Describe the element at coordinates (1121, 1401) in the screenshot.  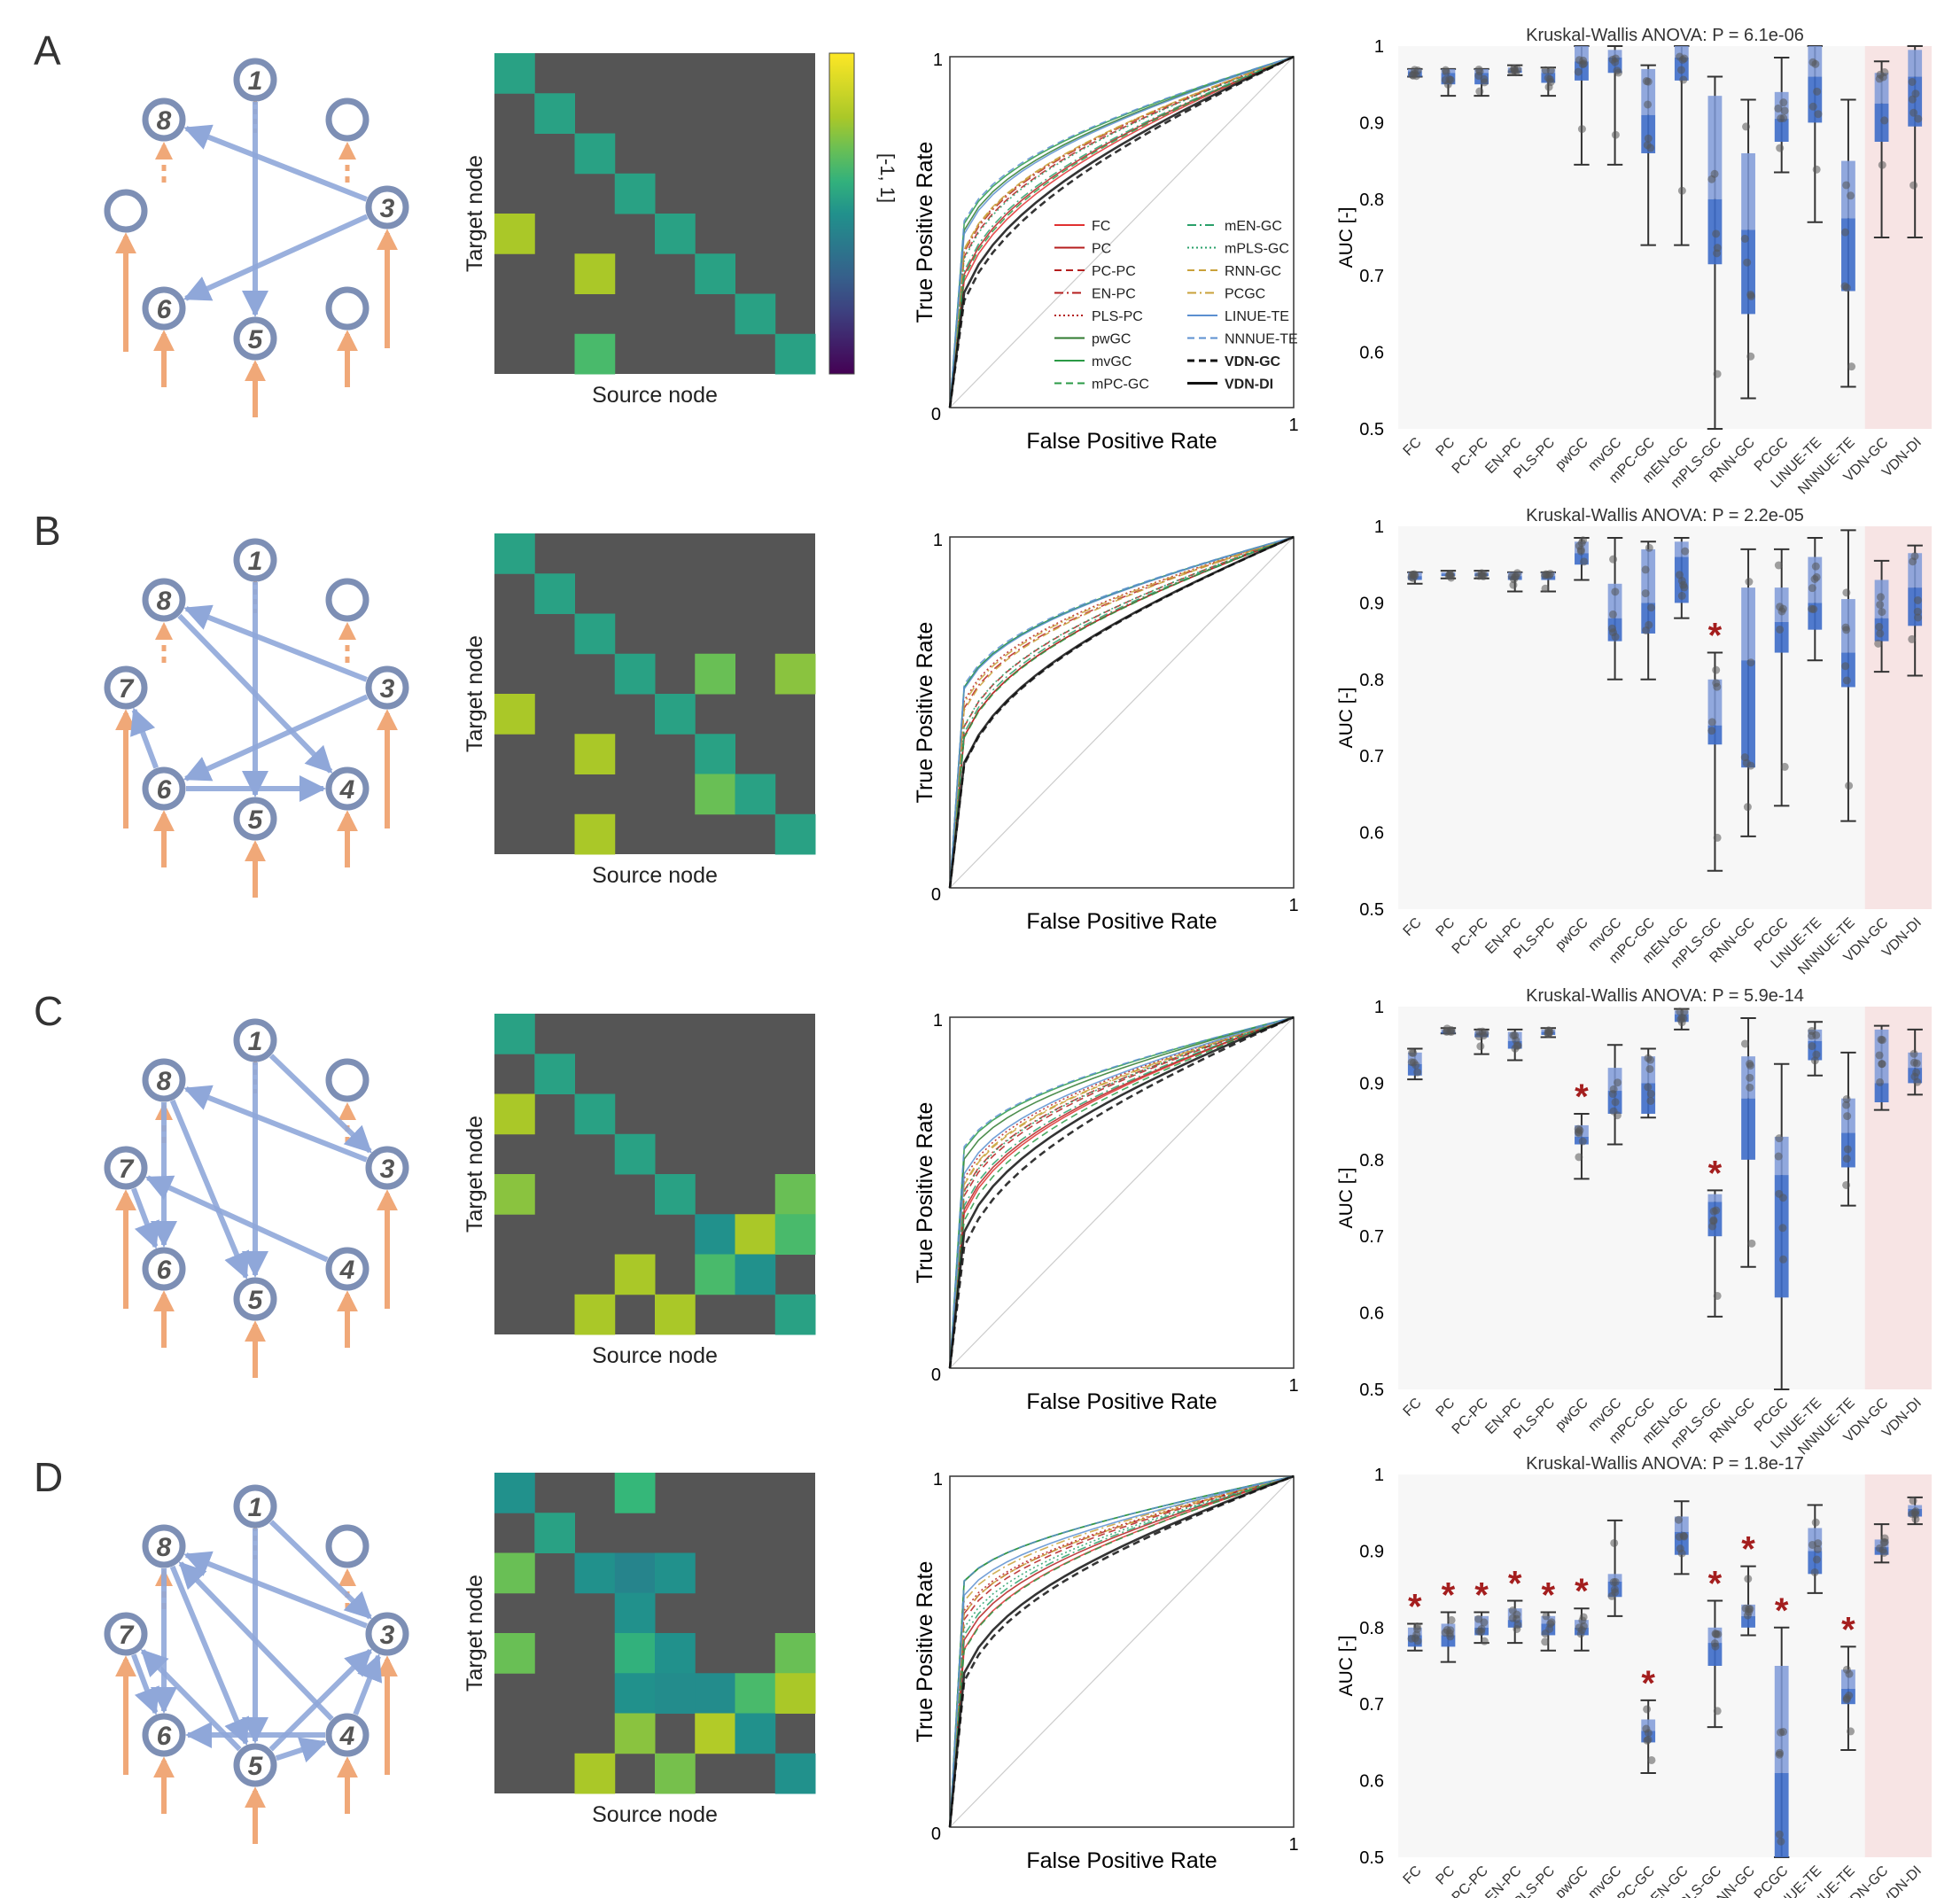
I see `roc-xlabel: False Positive Rate` at that location.